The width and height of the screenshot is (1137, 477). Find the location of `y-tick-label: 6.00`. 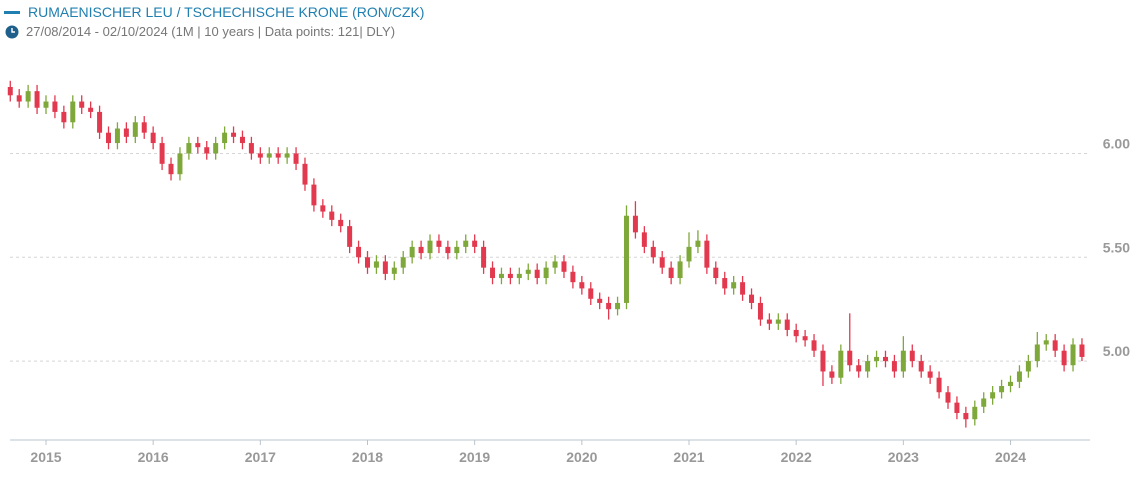

y-tick-label: 6.00 is located at coordinates (1116, 143).